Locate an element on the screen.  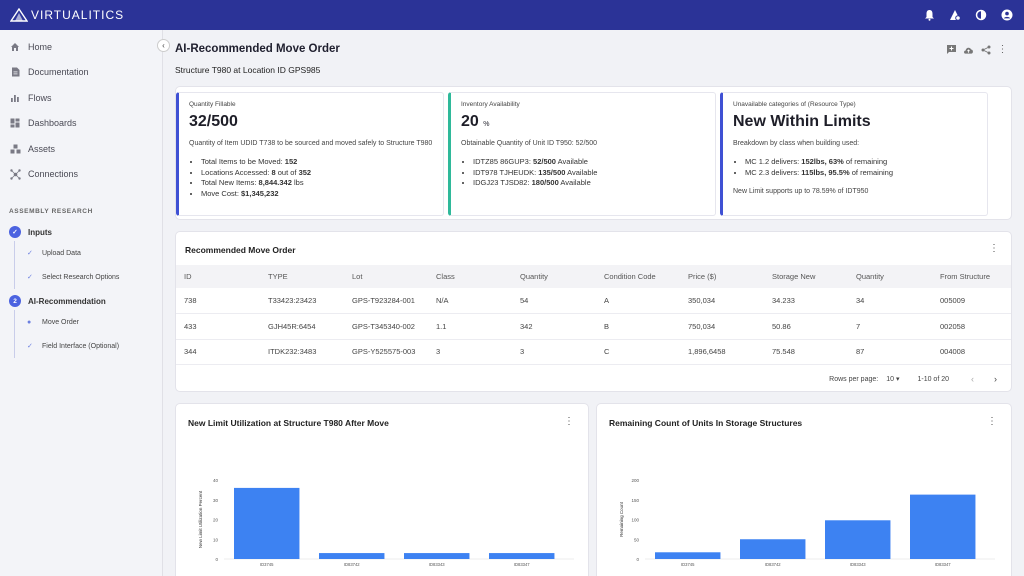
column-header: Condition Code is located at coordinates (638, 276).